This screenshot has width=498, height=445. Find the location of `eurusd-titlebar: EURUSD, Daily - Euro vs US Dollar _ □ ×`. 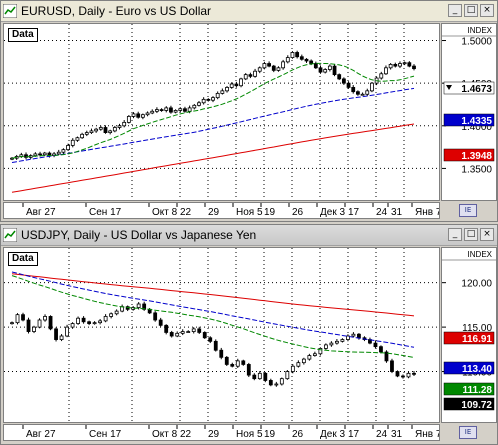

eurusd-titlebar: EURUSD, Daily - Euro vs US Dollar _ □ × is located at coordinates (249, 11).